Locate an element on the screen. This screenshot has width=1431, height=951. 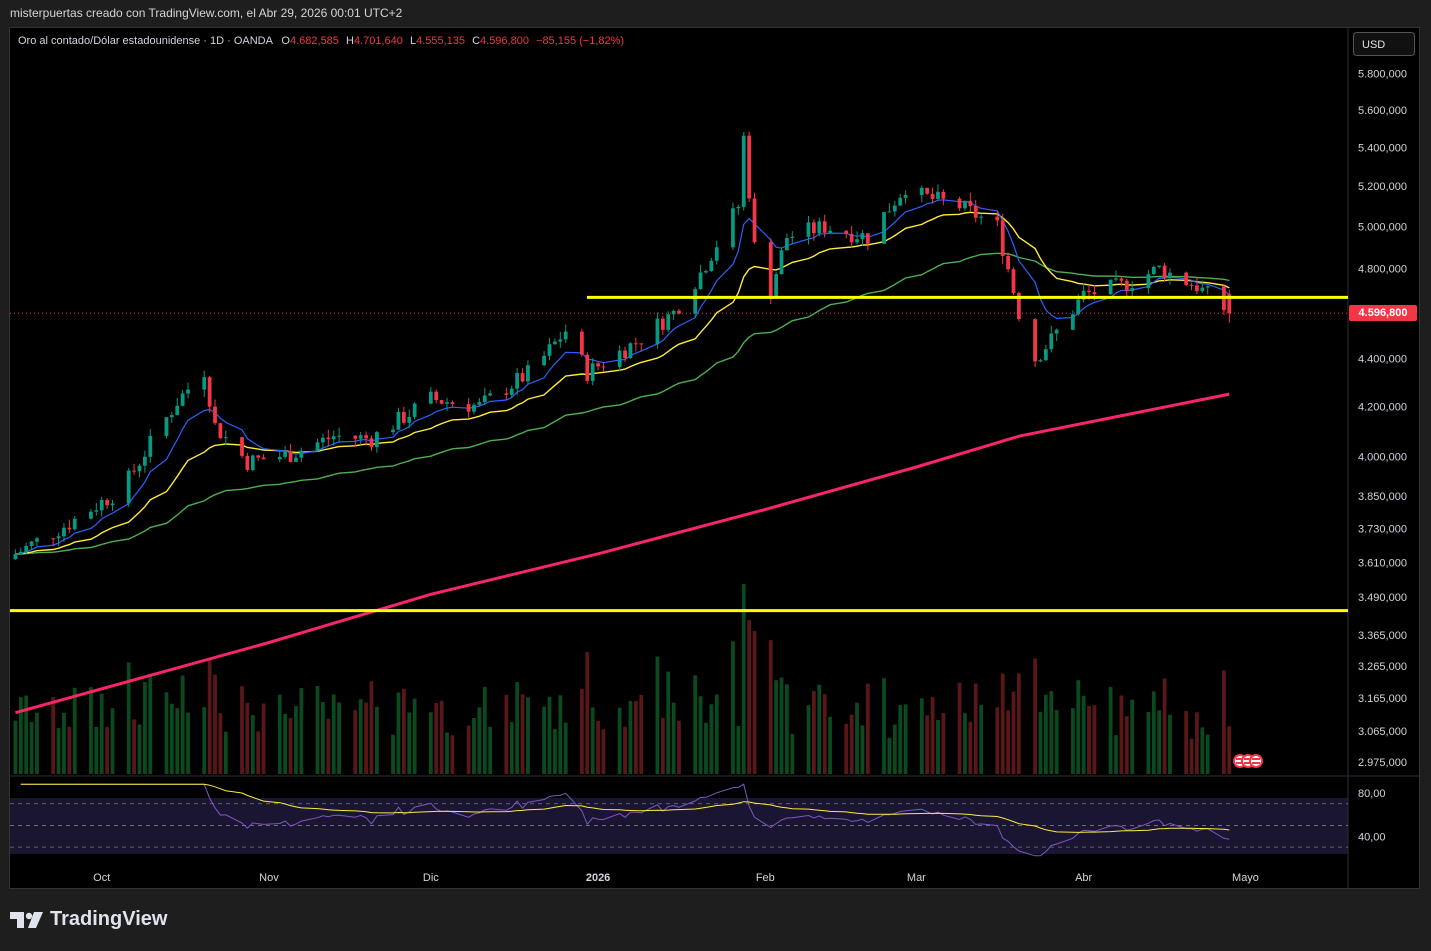
time-axis-label: Dic is located at coordinates (431, 878).